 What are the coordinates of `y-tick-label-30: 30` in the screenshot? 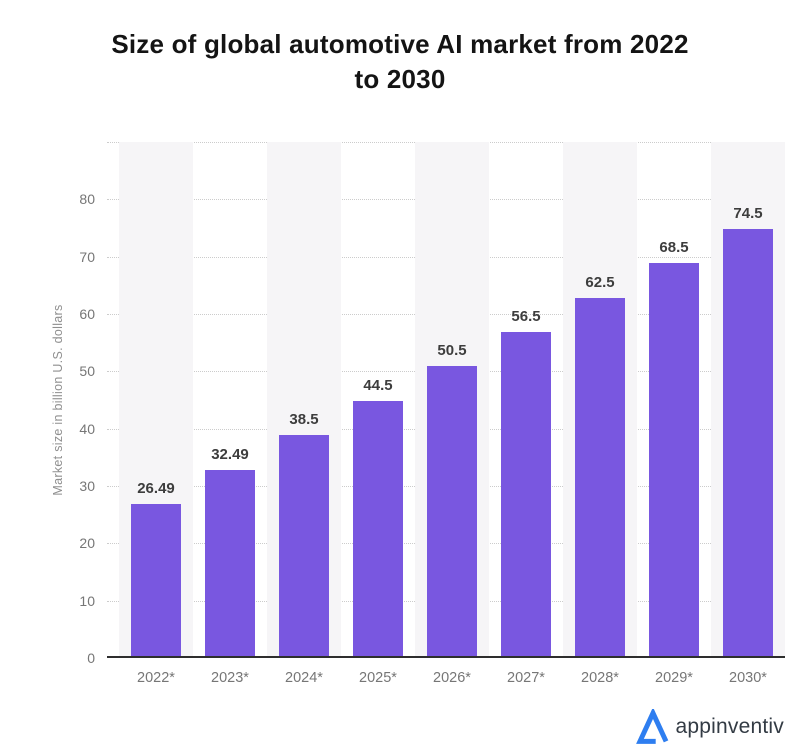 It's located at (87, 486).